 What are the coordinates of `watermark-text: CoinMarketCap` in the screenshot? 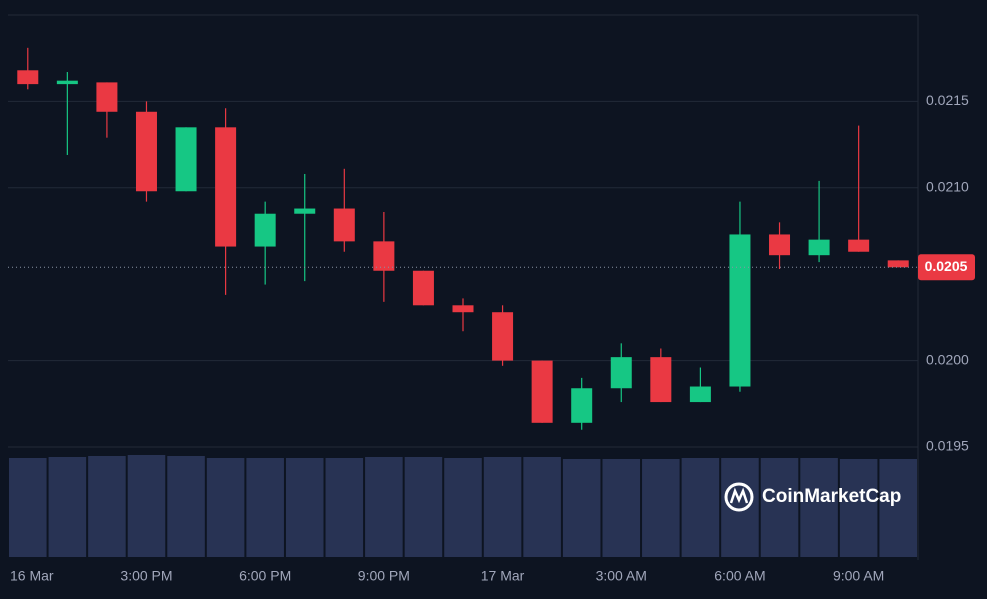 It's located at (831, 496).